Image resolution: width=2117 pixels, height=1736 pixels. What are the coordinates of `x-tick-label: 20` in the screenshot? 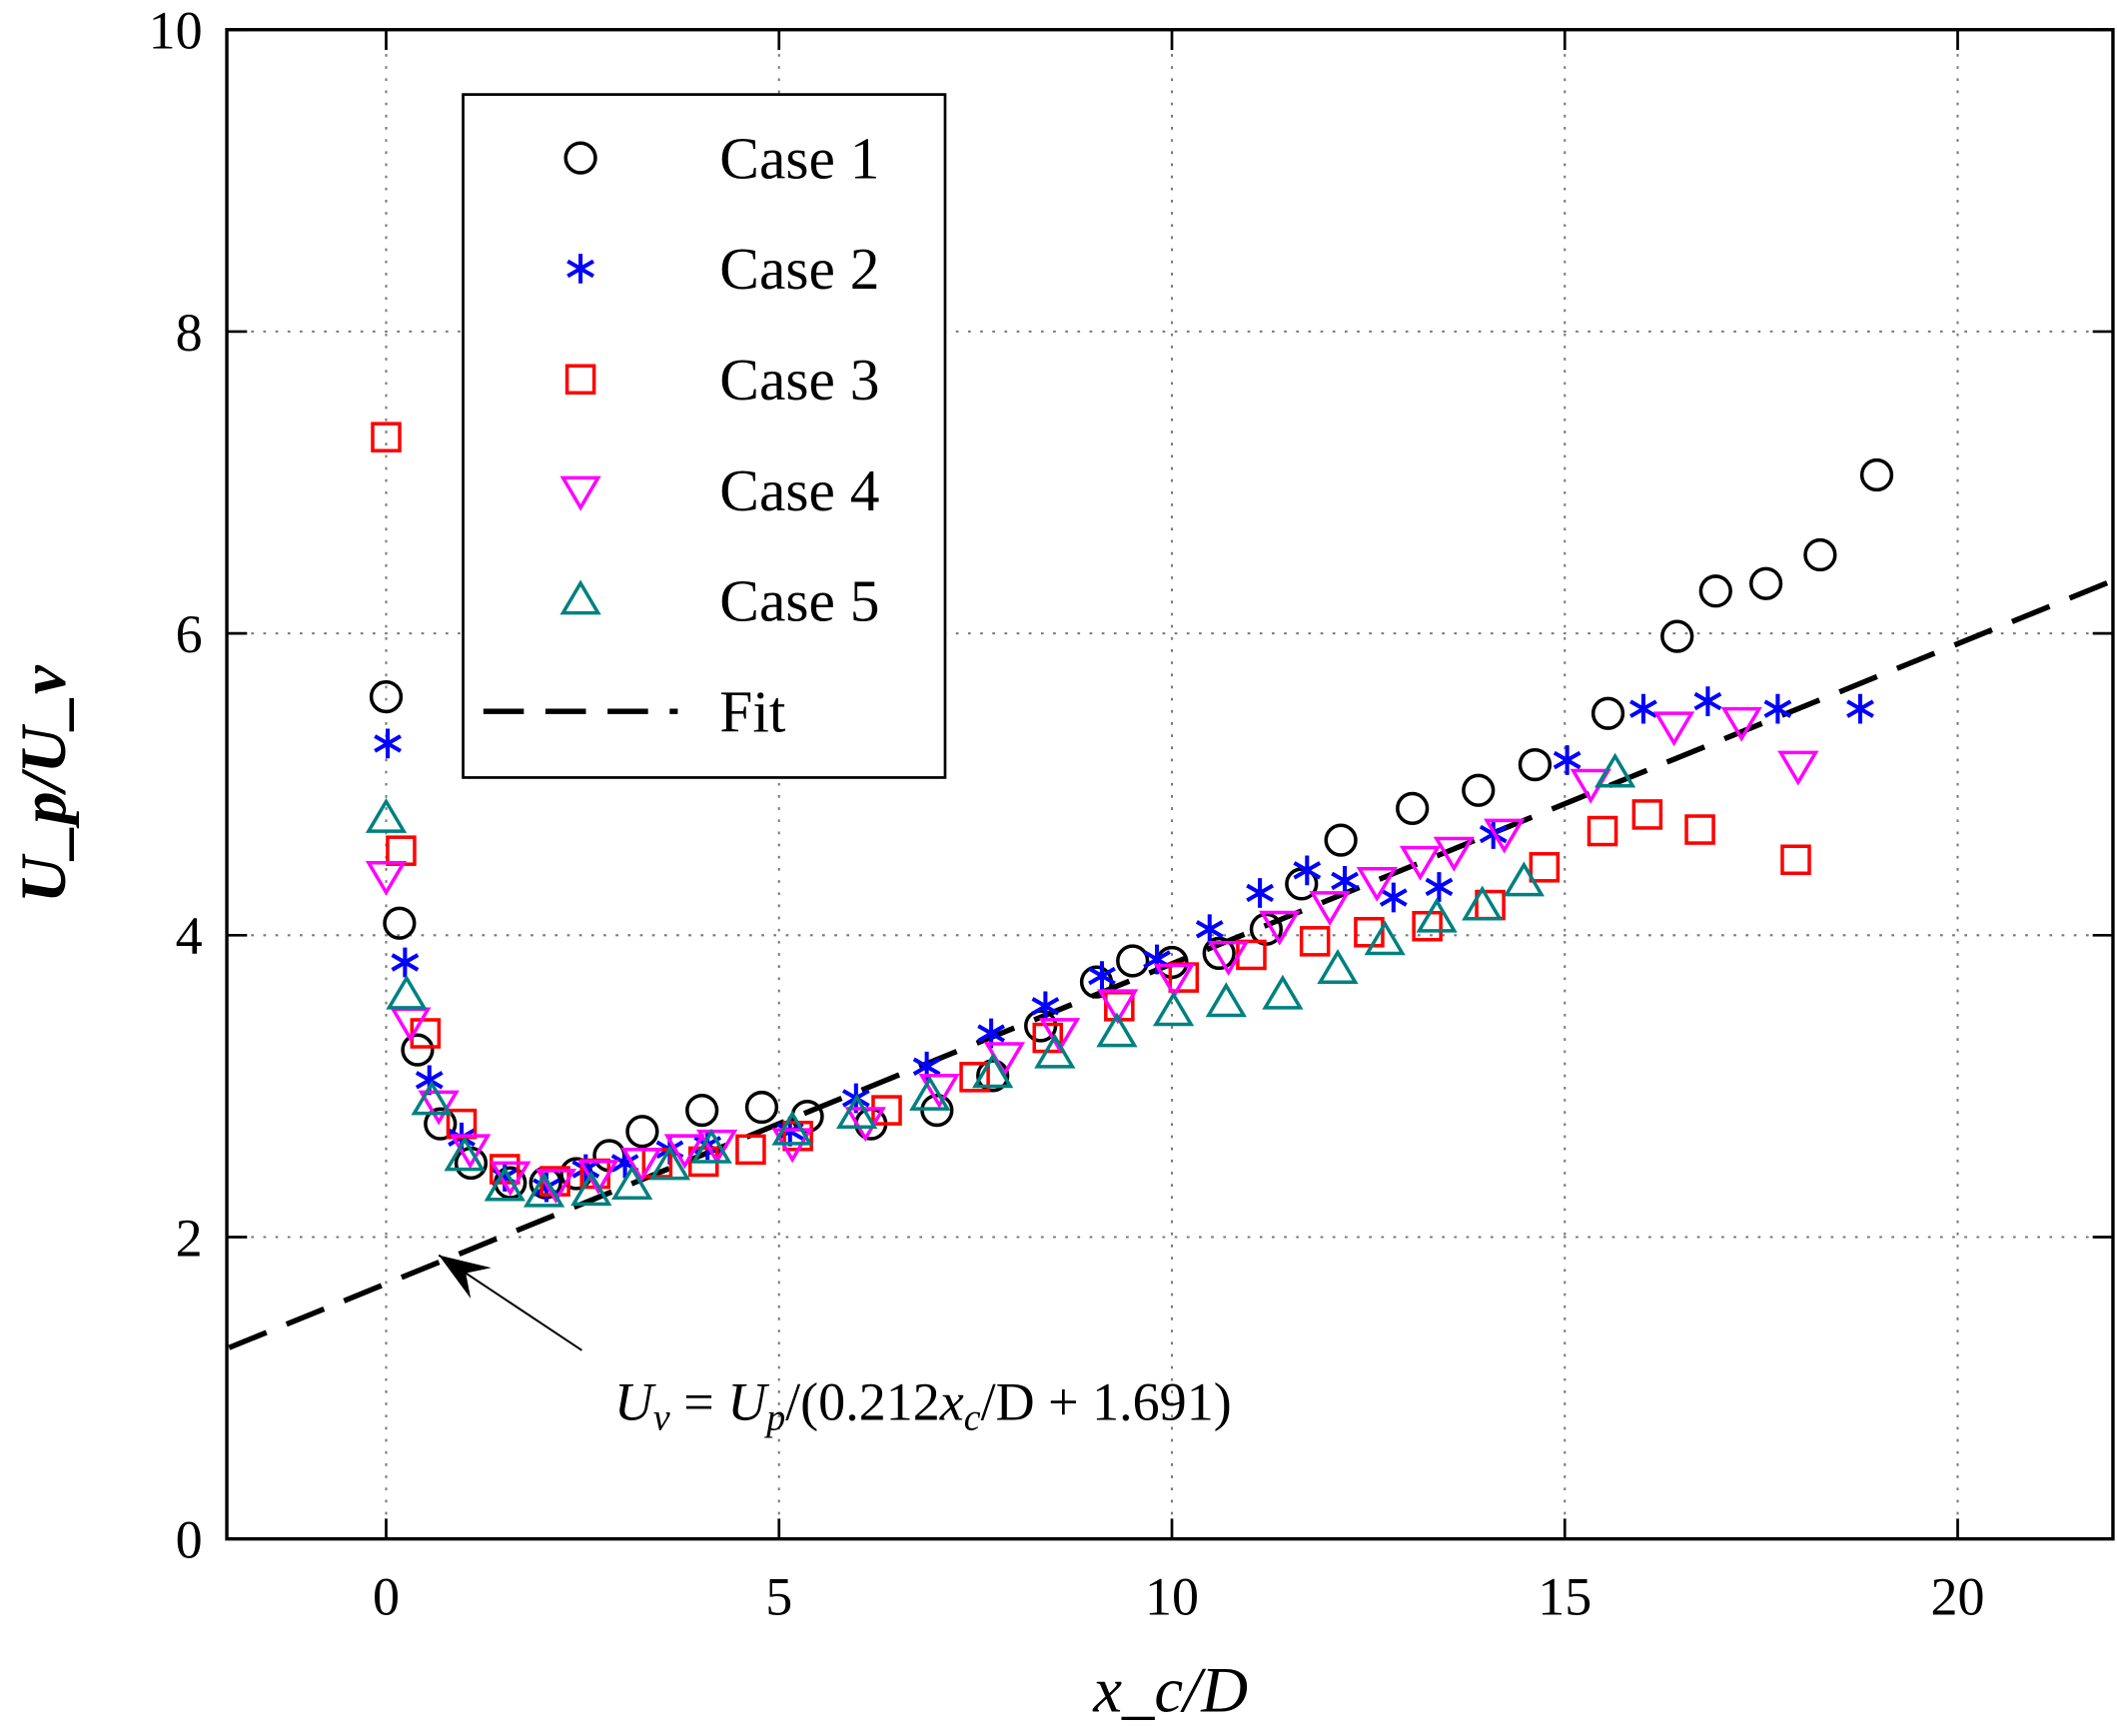 It's located at (1958, 1596).